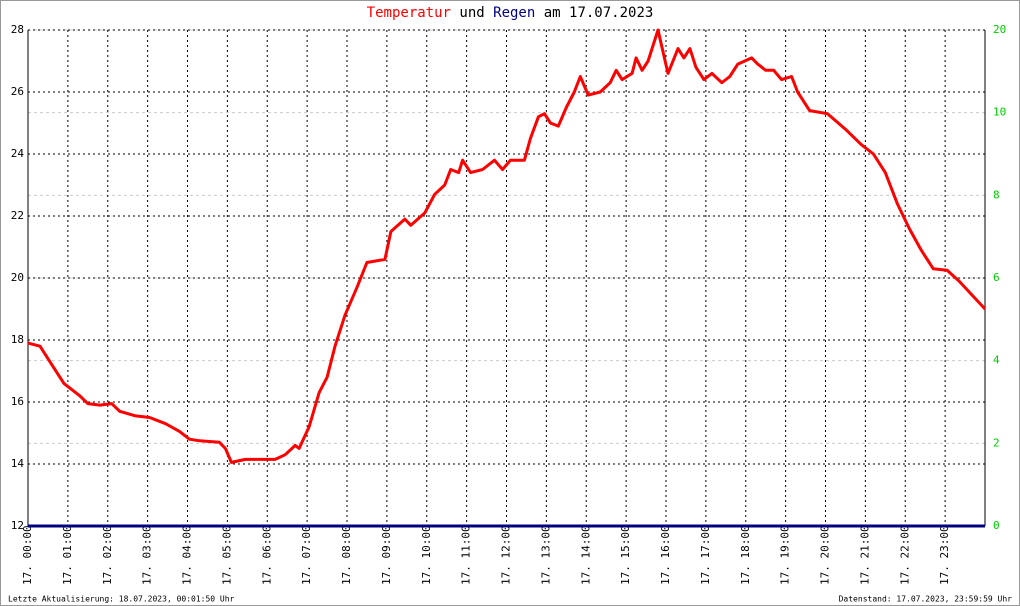  Describe the element at coordinates (67, 555) in the screenshot. I see `x-tick-label: 17. 01:00` at that location.